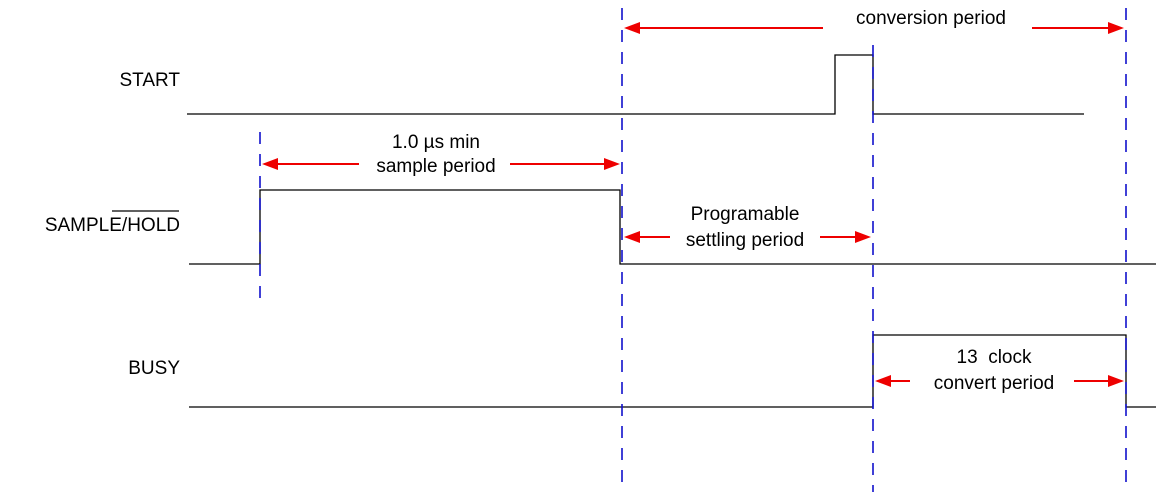  I want to click on settling-period-line2: settling period, so click(745, 240).